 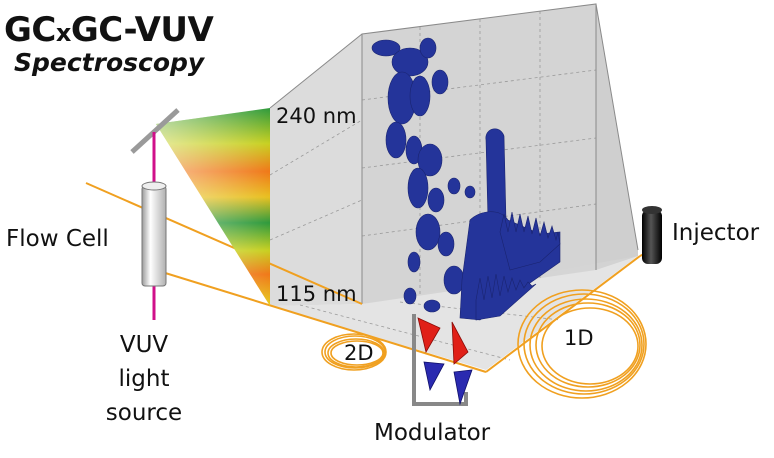 What do you see at coordinates (359, 353) in the screenshot?
I see `column-2d-label: 2D` at bounding box center [359, 353].